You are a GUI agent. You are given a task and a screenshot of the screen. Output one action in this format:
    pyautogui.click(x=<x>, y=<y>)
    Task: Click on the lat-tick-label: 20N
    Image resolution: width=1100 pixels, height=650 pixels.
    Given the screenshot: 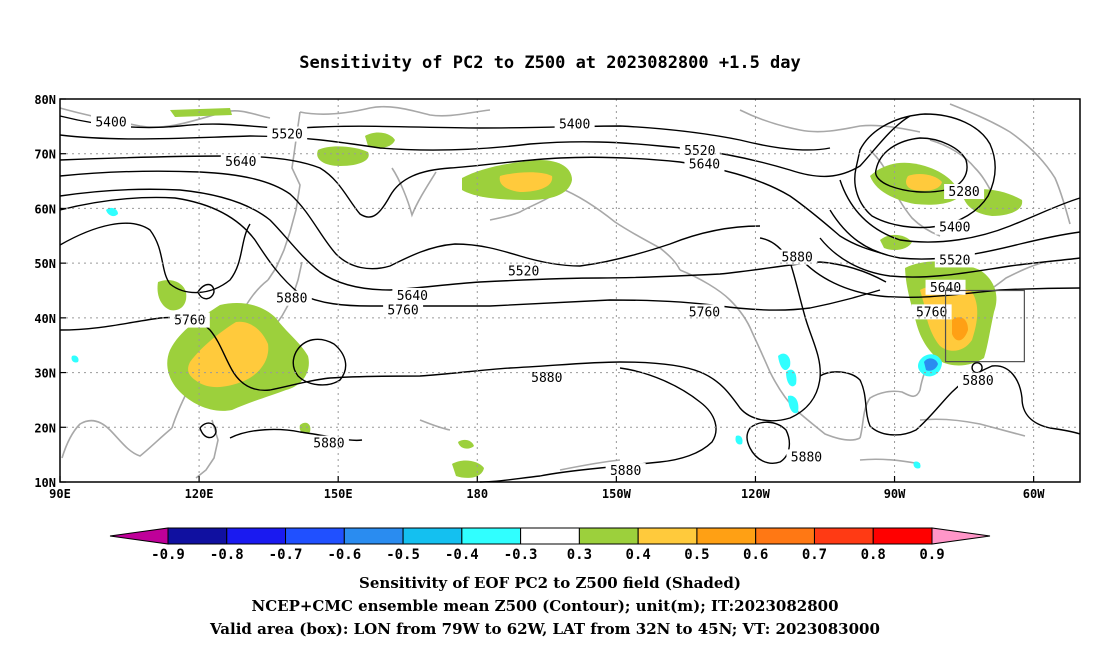 What is the action you would take?
    pyautogui.click(x=45, y=428)
    